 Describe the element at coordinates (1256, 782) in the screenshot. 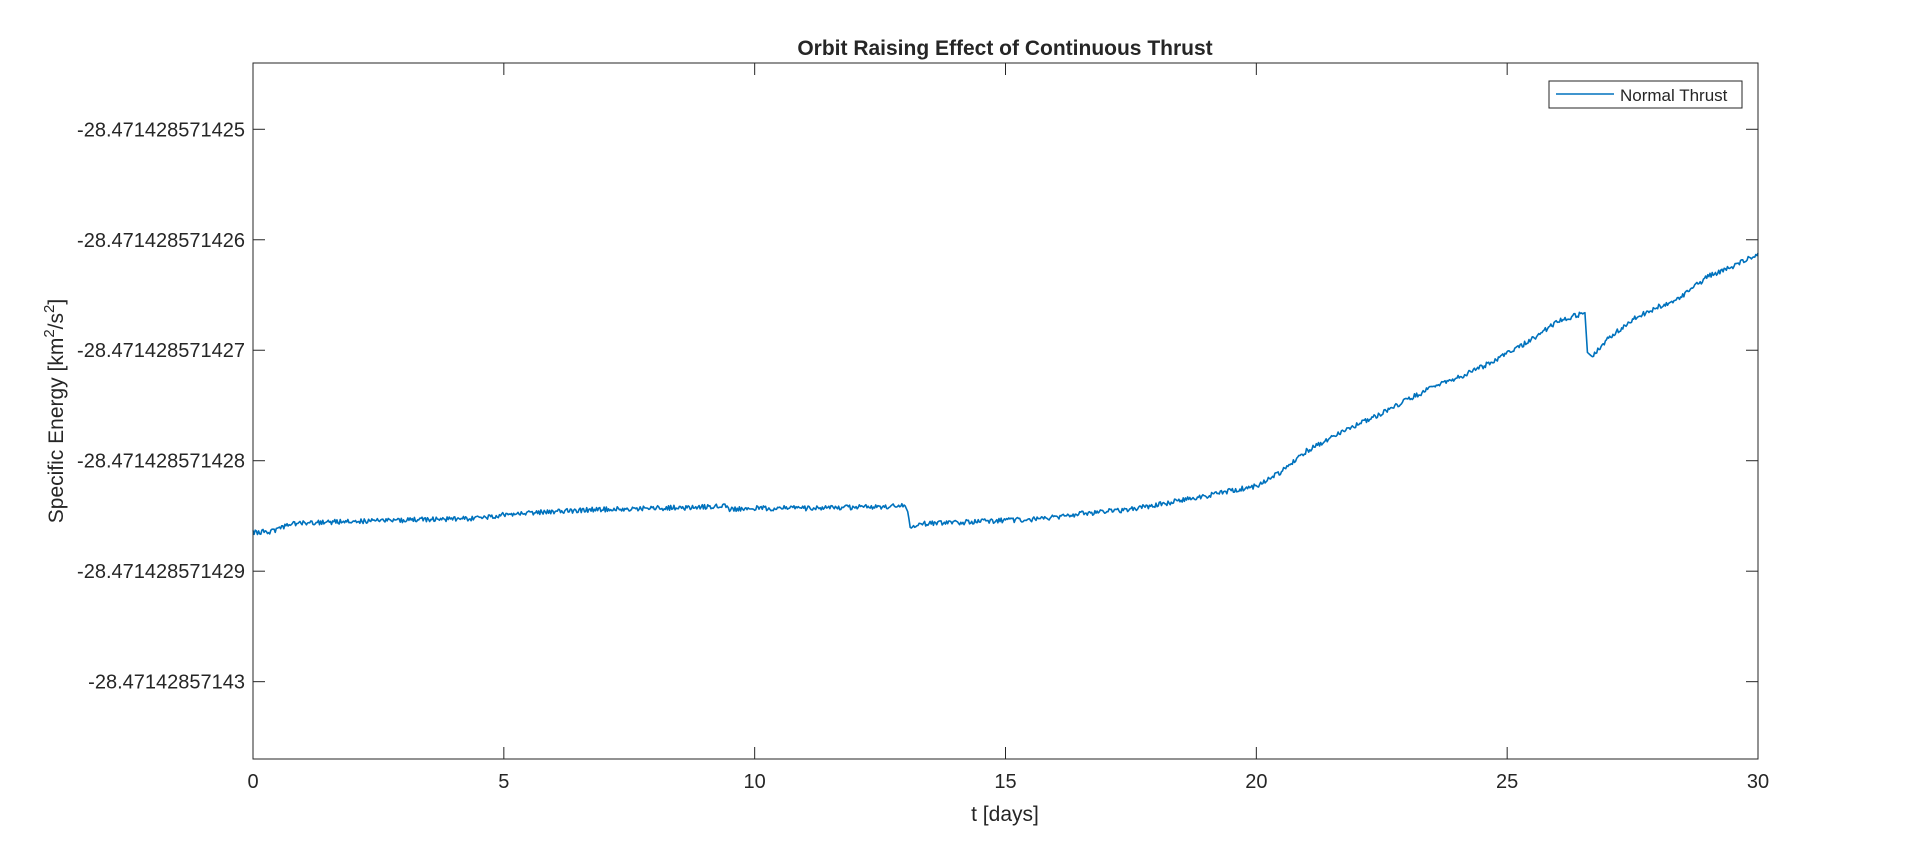

I see `x-tick-label: 20` at that location.